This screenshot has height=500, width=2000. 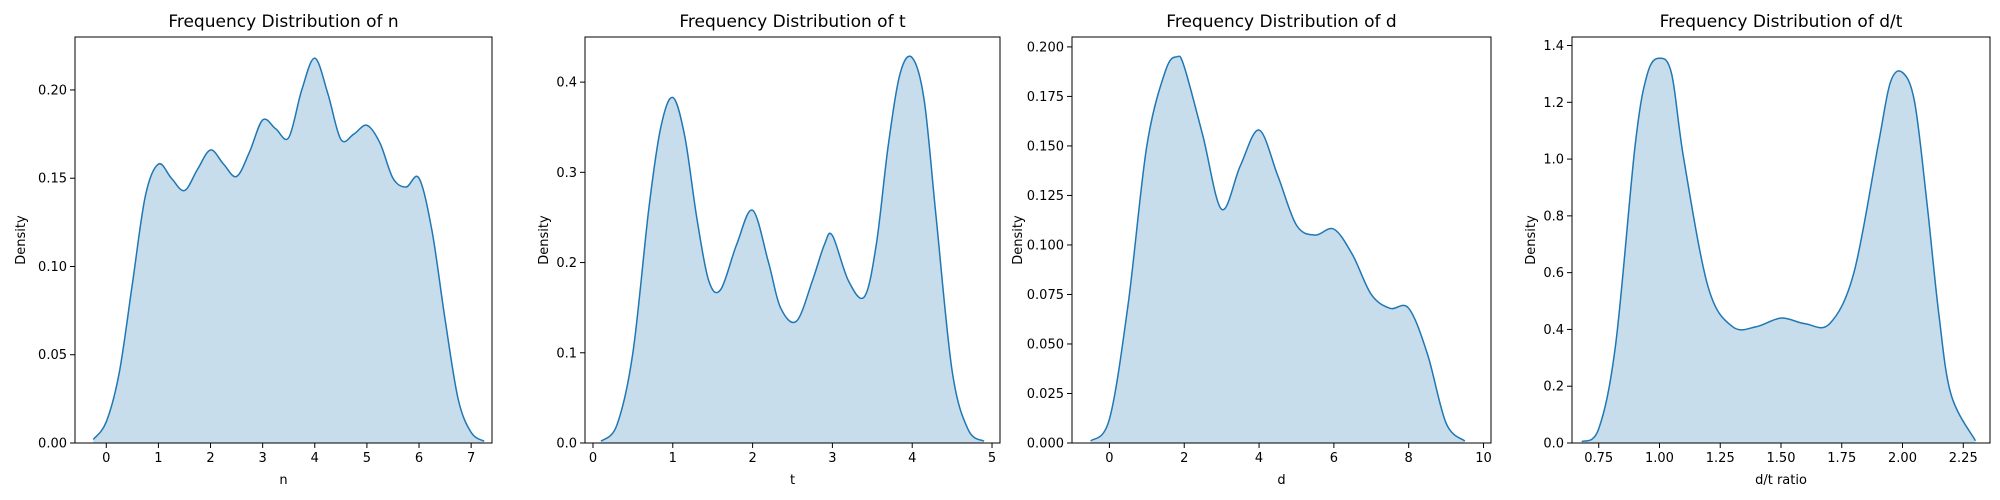 What do you see at coordinates (1720, 458) in the screenshot?
I see `x-tick-label: 1.25` at bounding box center [1720, 458].